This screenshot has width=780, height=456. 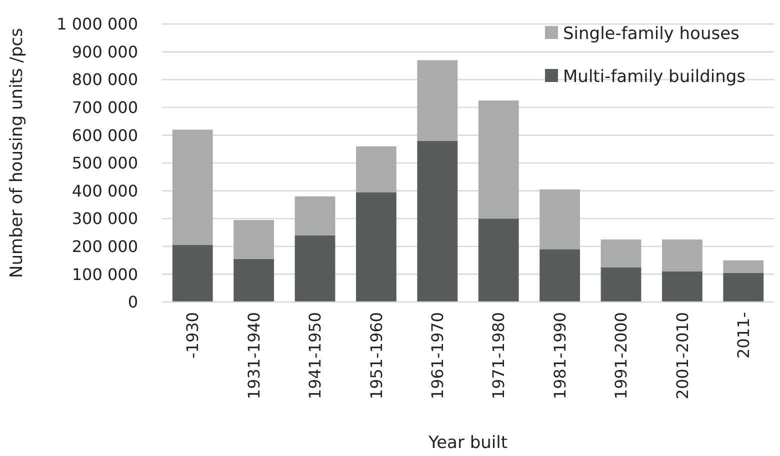 What do you see at coordinates (192, 335) in the screenshot?
I see `x-tick-label: -1930` at bounding box center [192, 335].